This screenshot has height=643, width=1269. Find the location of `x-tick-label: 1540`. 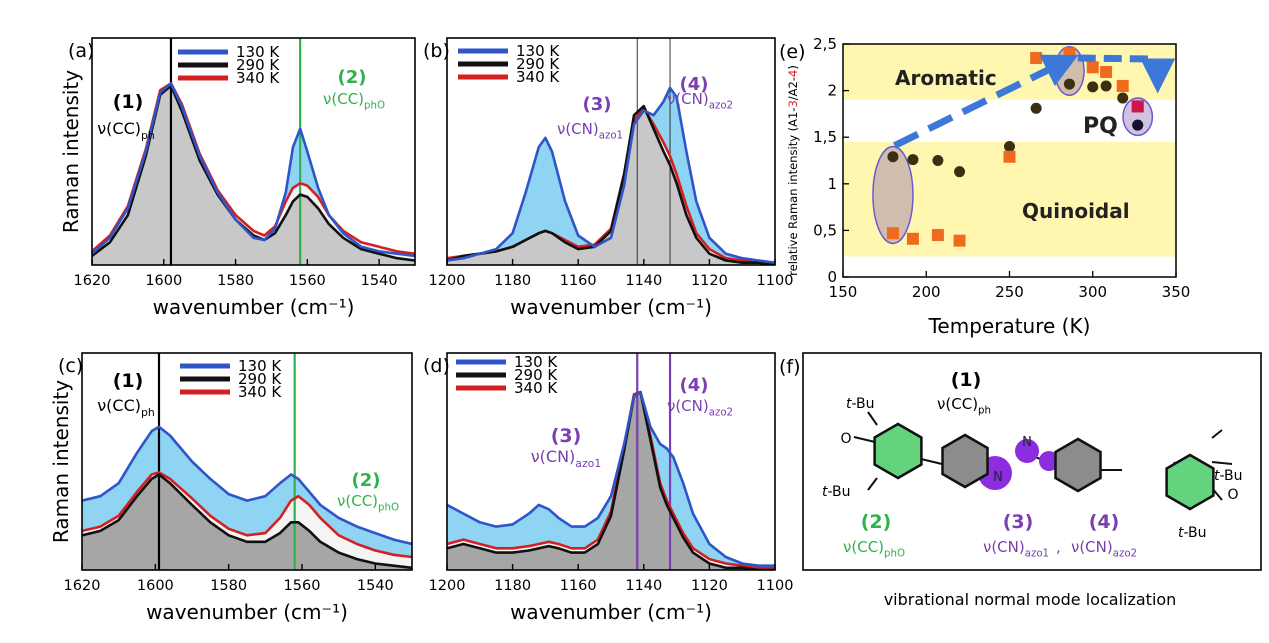

x-tick-label: 1540 is located at coordinates (375, 586).